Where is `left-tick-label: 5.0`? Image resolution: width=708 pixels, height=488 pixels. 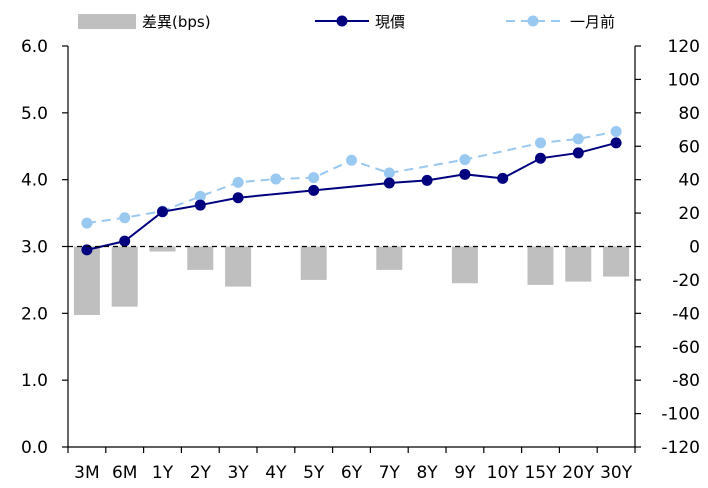 left-tick-label: 5.0 is located at coordinates (34, 114).